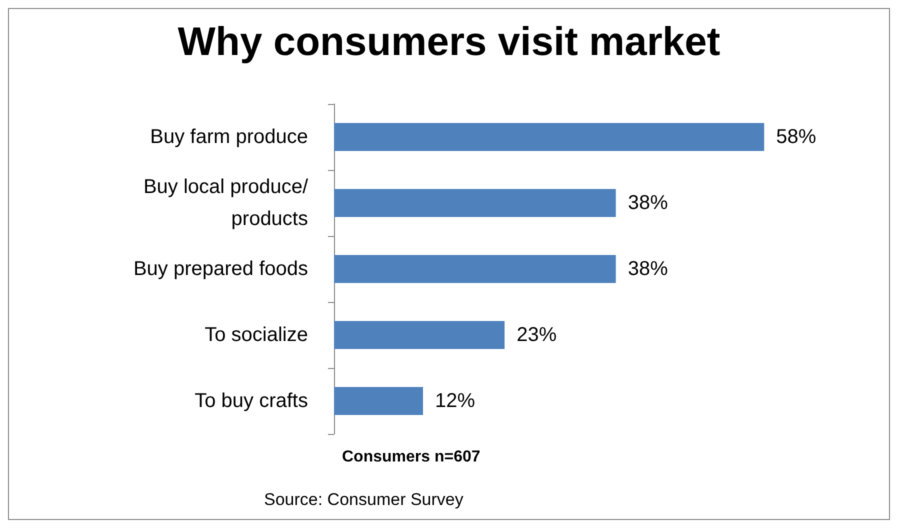 The width and height of the screenshot is (899, 531). What do you see at coordinates (256, 335) in the screenshot?
I see `y-tick-label: To socialize` at bounding box center [256, 335].